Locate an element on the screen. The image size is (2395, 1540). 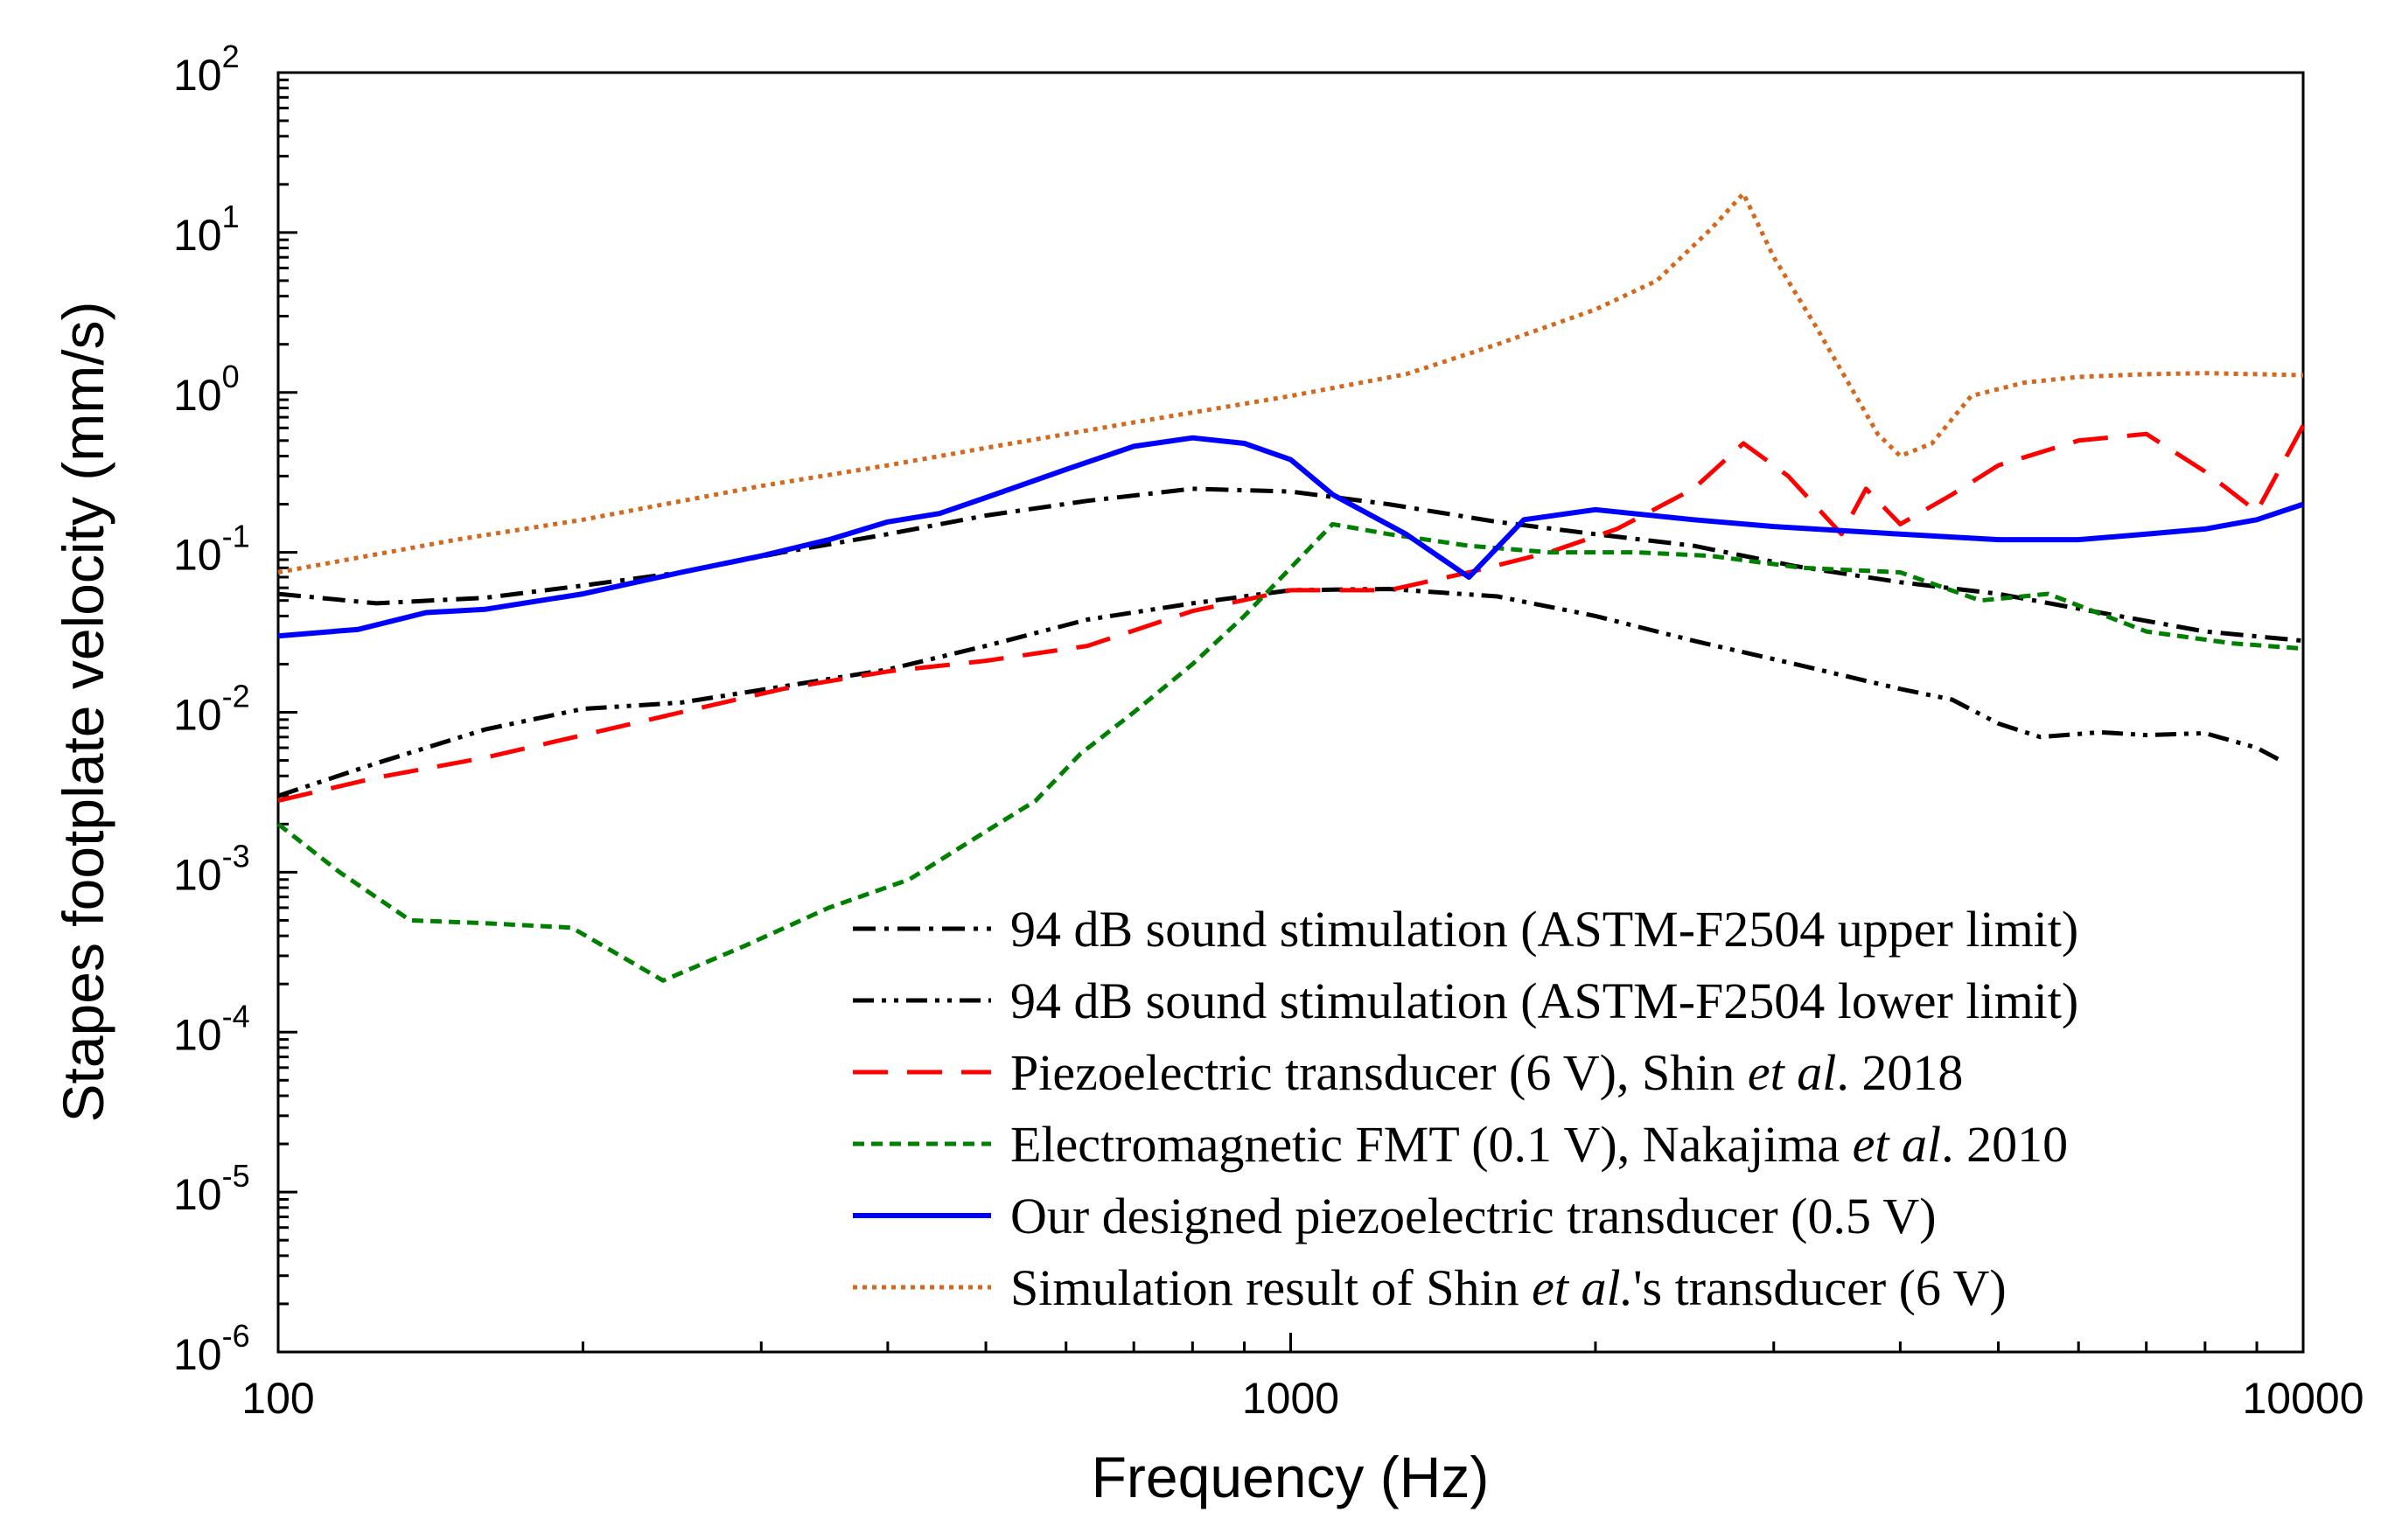
y-tick-label: 10⁻⁴ is located at coordinates (211, 1029).